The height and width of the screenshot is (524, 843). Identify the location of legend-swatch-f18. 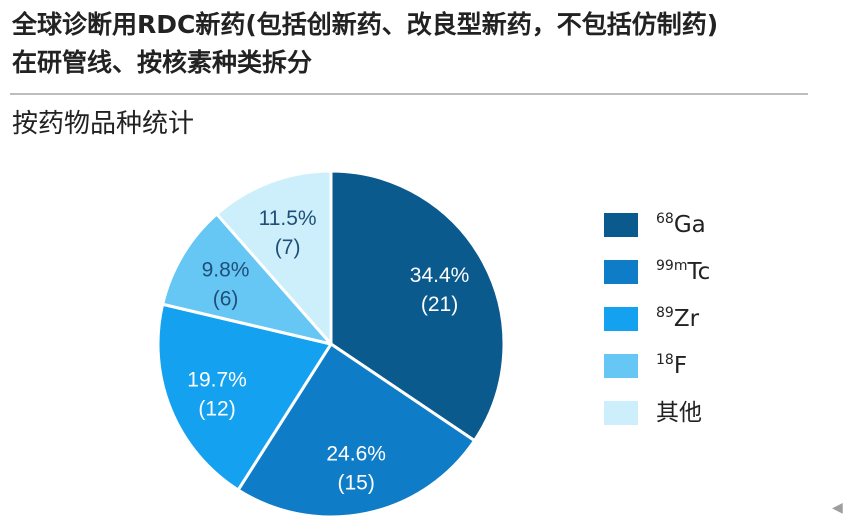
(621, 366).